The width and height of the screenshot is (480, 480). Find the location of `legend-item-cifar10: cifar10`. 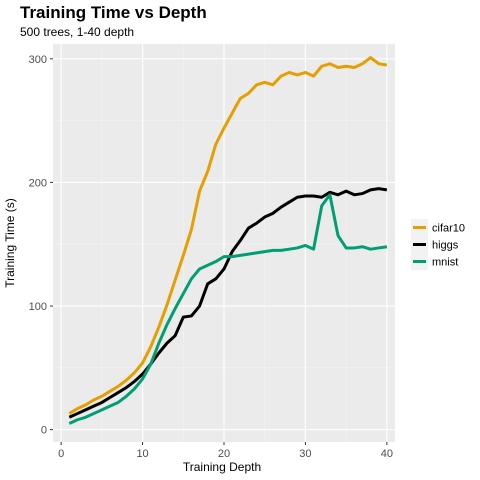

legend-item-cifar10: cifar10 is located at coordinates (438, 227).